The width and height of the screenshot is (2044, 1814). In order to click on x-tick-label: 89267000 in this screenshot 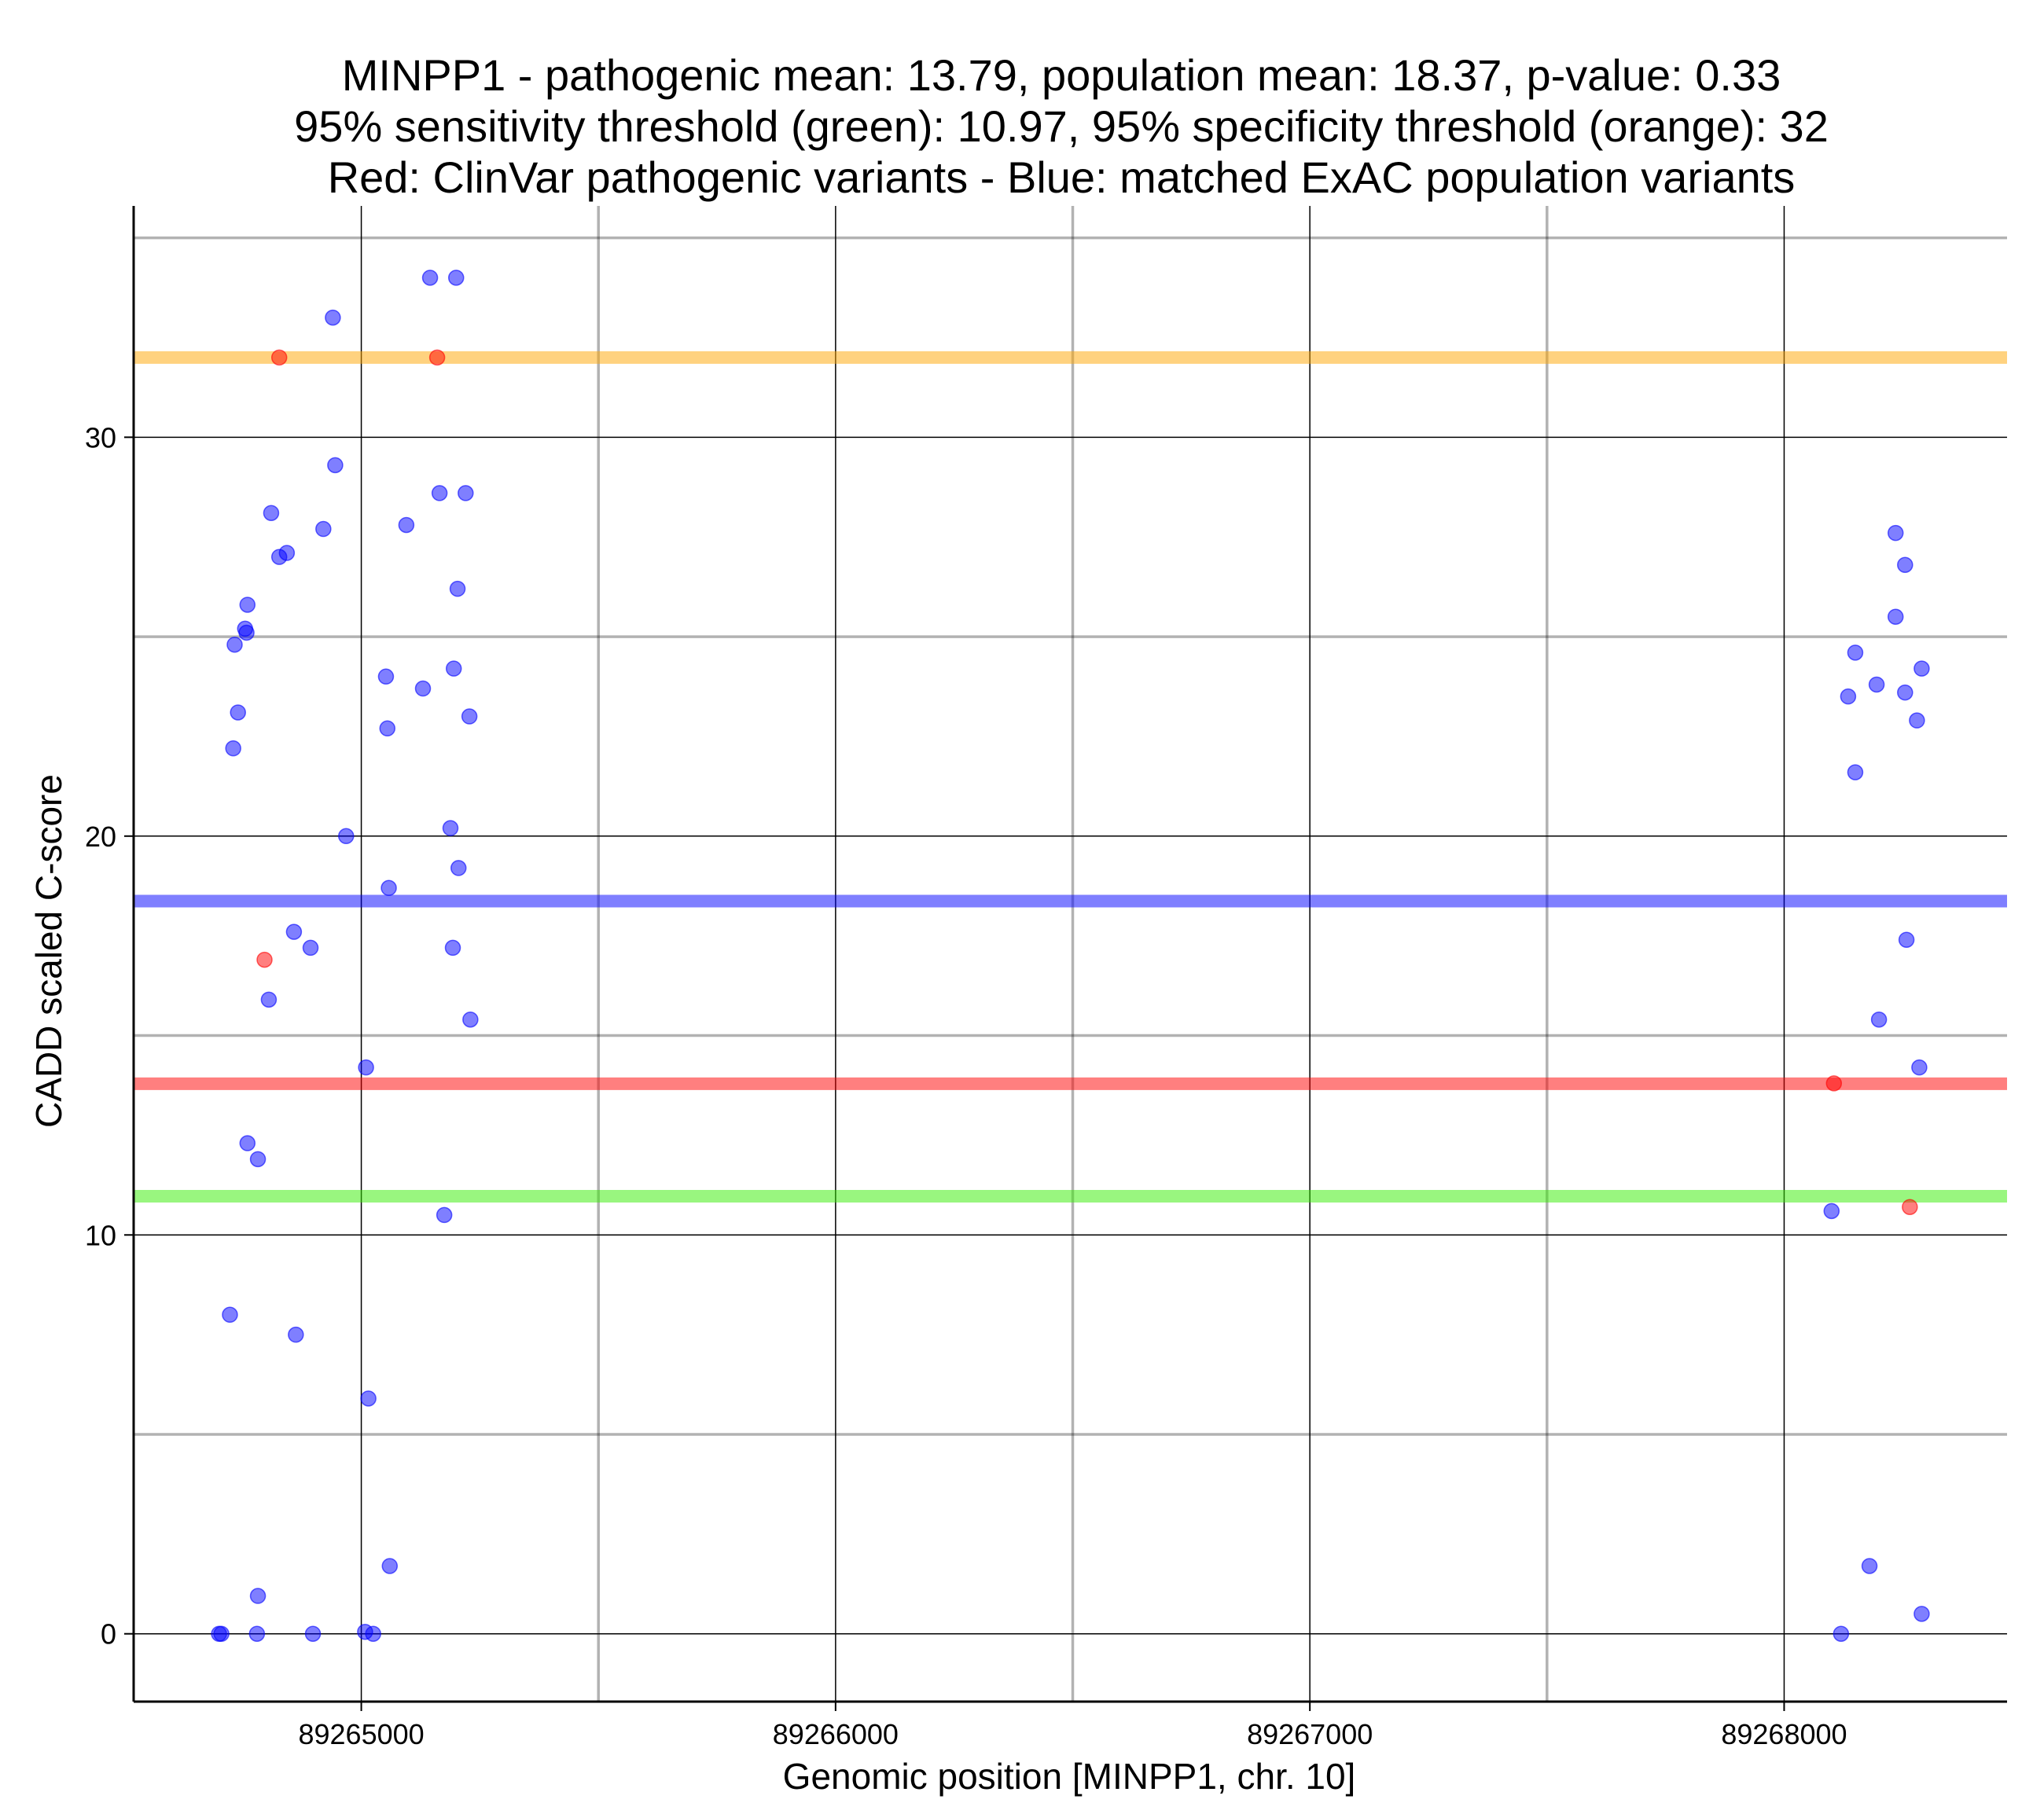, I will do `click(1310, 1734)`.